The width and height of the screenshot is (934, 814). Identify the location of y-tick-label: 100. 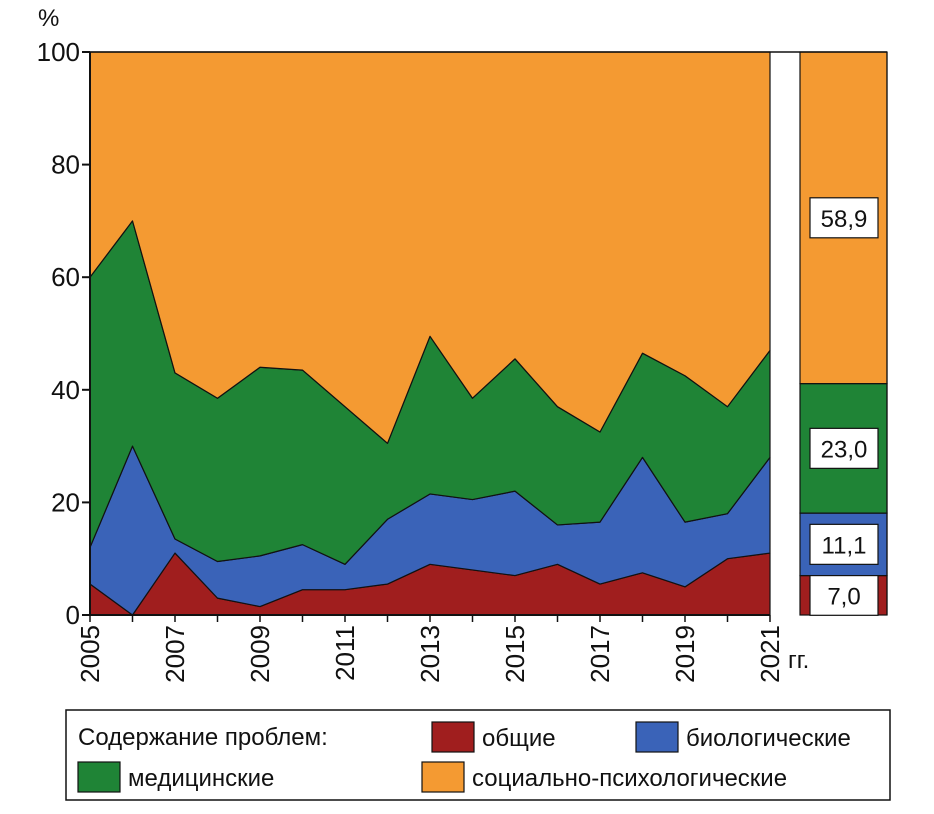
(58, 52).